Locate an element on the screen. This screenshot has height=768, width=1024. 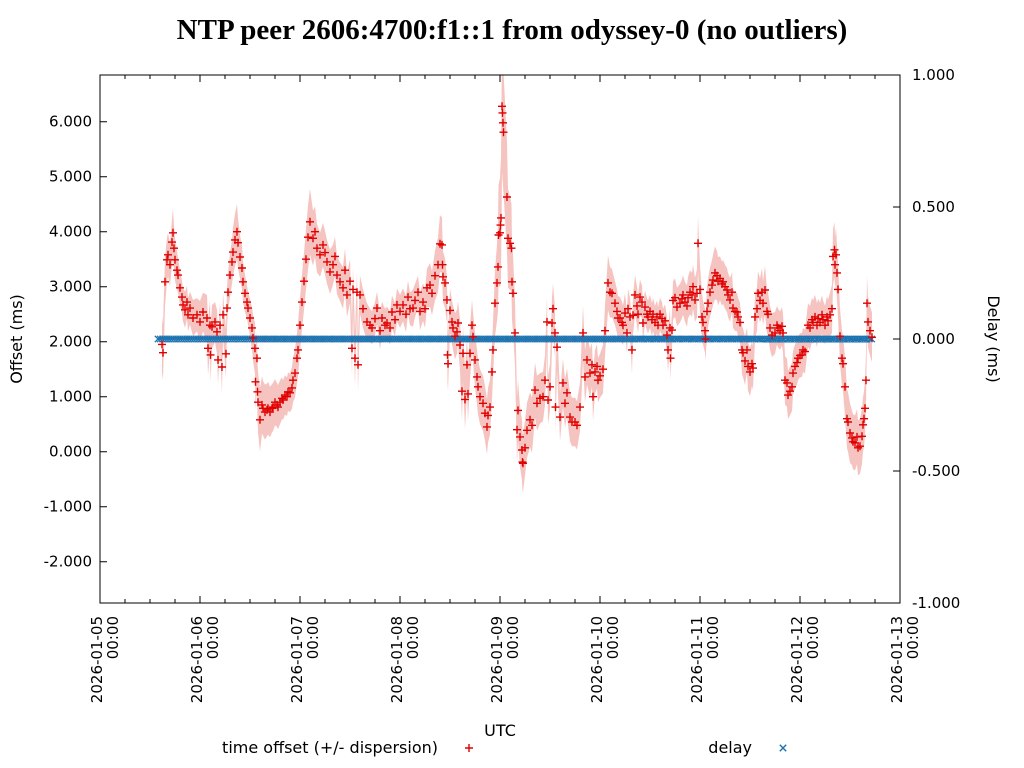
y-left-tick-label: 5.000 is located at coordinates (70, 177).